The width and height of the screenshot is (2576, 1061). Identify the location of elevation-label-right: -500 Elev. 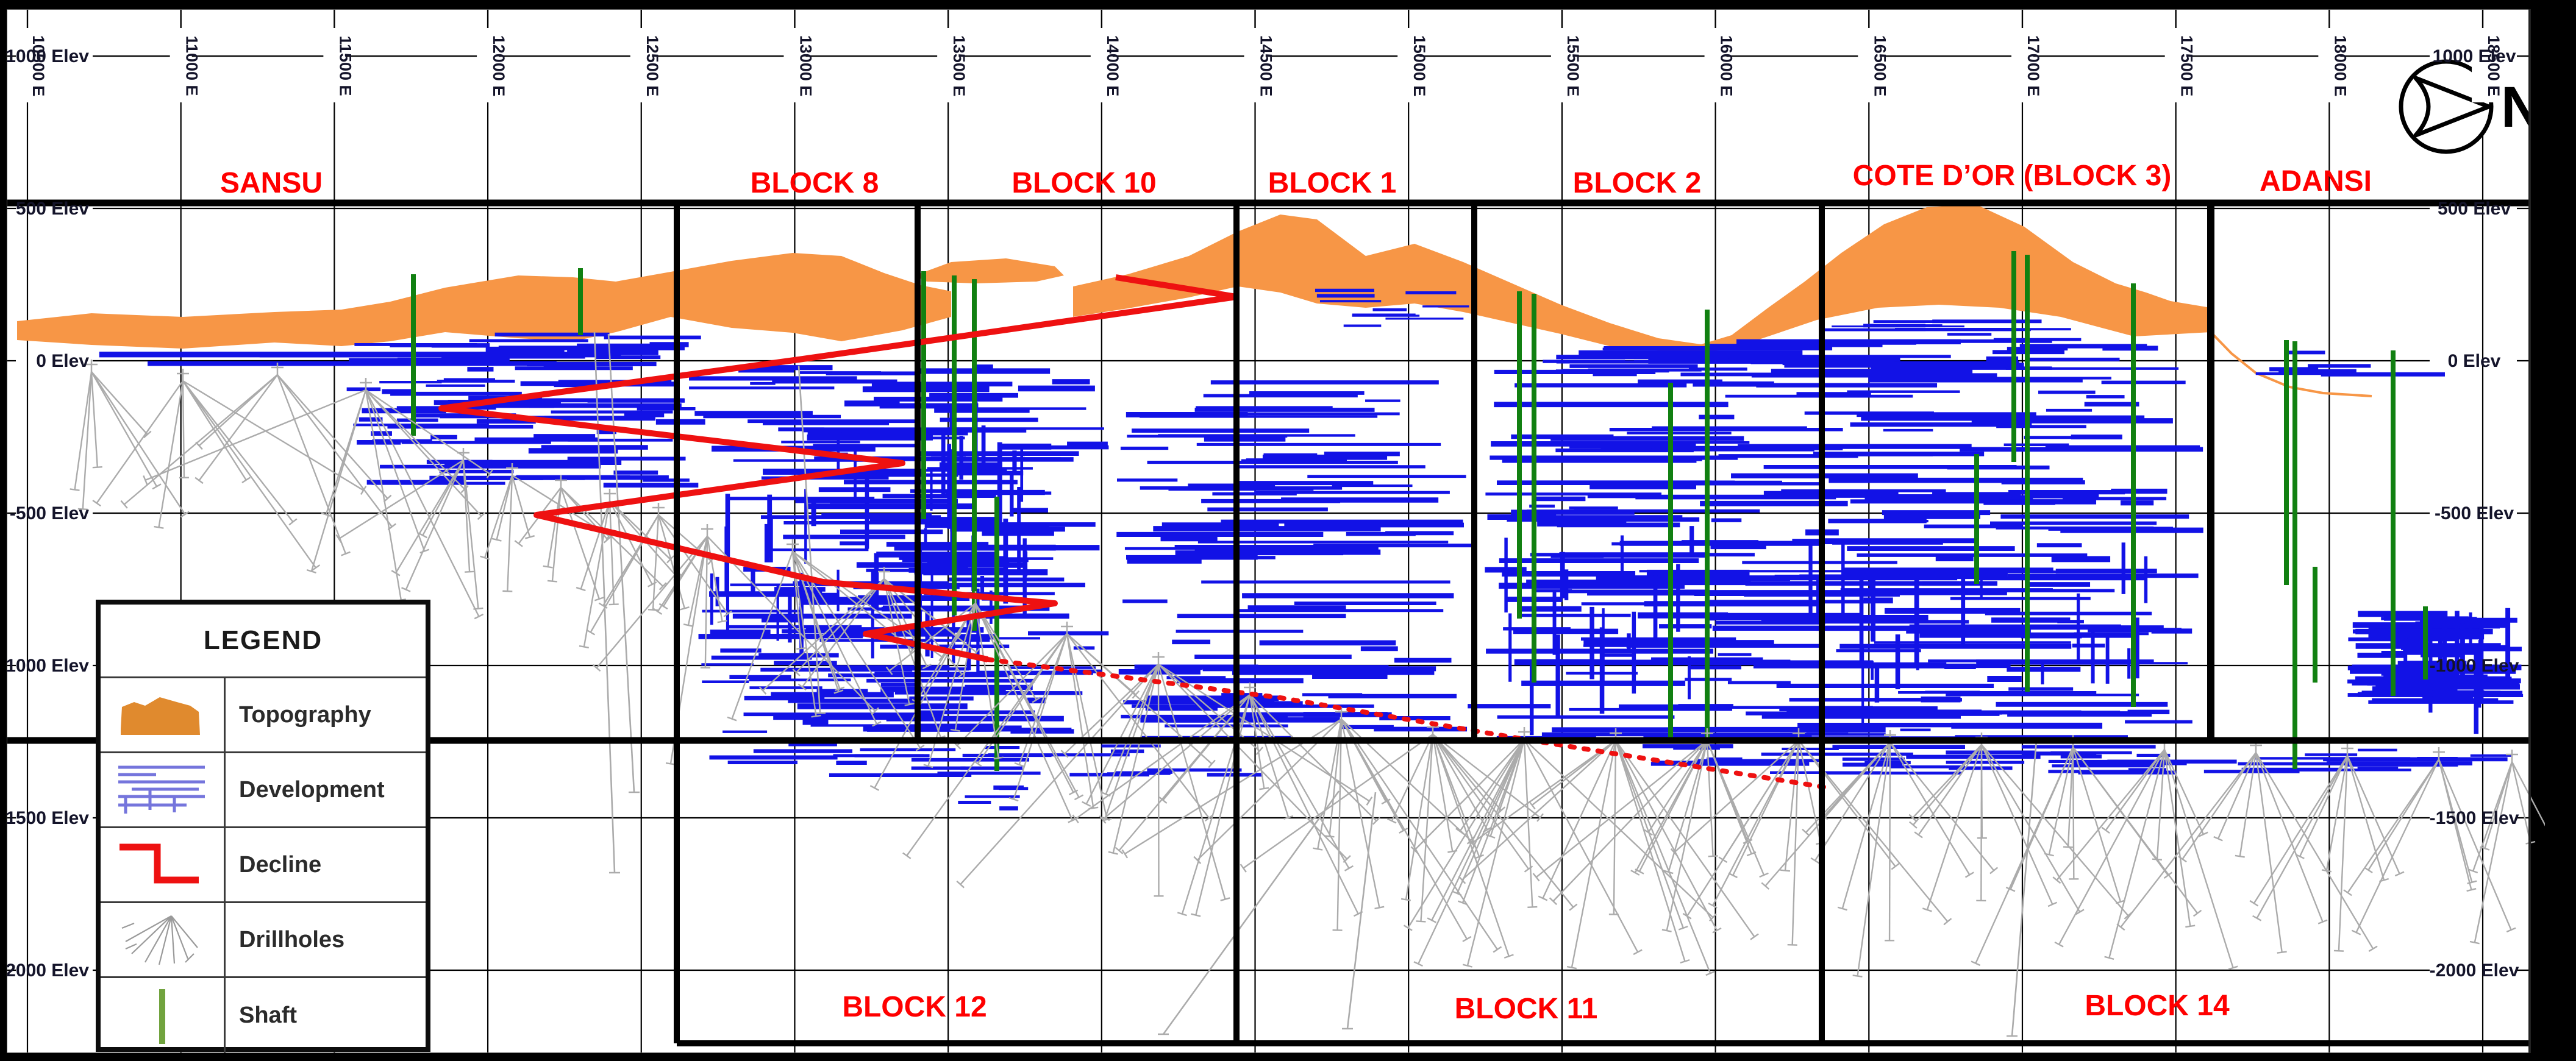
(2474, 513).